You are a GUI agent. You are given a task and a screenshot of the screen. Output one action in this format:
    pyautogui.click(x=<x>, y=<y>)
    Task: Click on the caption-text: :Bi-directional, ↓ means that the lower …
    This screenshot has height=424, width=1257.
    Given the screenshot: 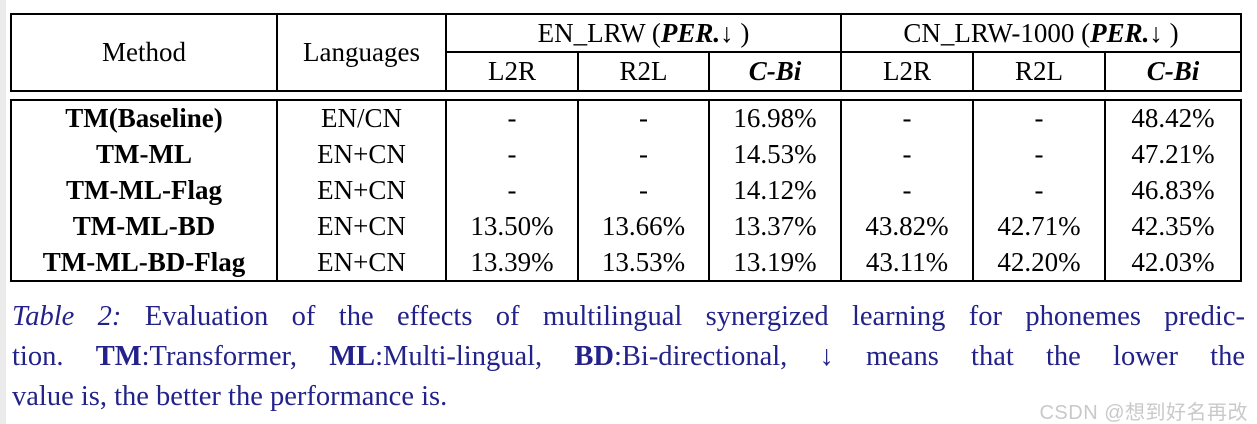 What is the action you would take?
    pyautogui.click(x=929, y=356)
    